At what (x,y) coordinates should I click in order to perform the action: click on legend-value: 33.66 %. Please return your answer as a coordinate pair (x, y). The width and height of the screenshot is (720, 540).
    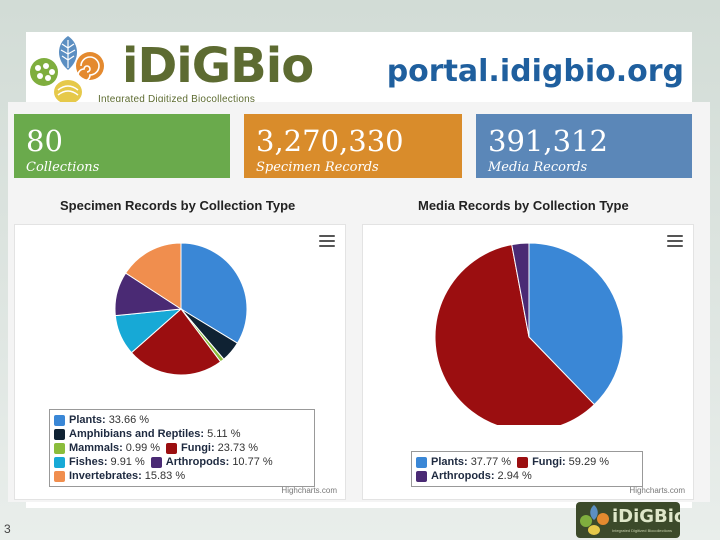
    Looking at the image, I should click on (129, 420).